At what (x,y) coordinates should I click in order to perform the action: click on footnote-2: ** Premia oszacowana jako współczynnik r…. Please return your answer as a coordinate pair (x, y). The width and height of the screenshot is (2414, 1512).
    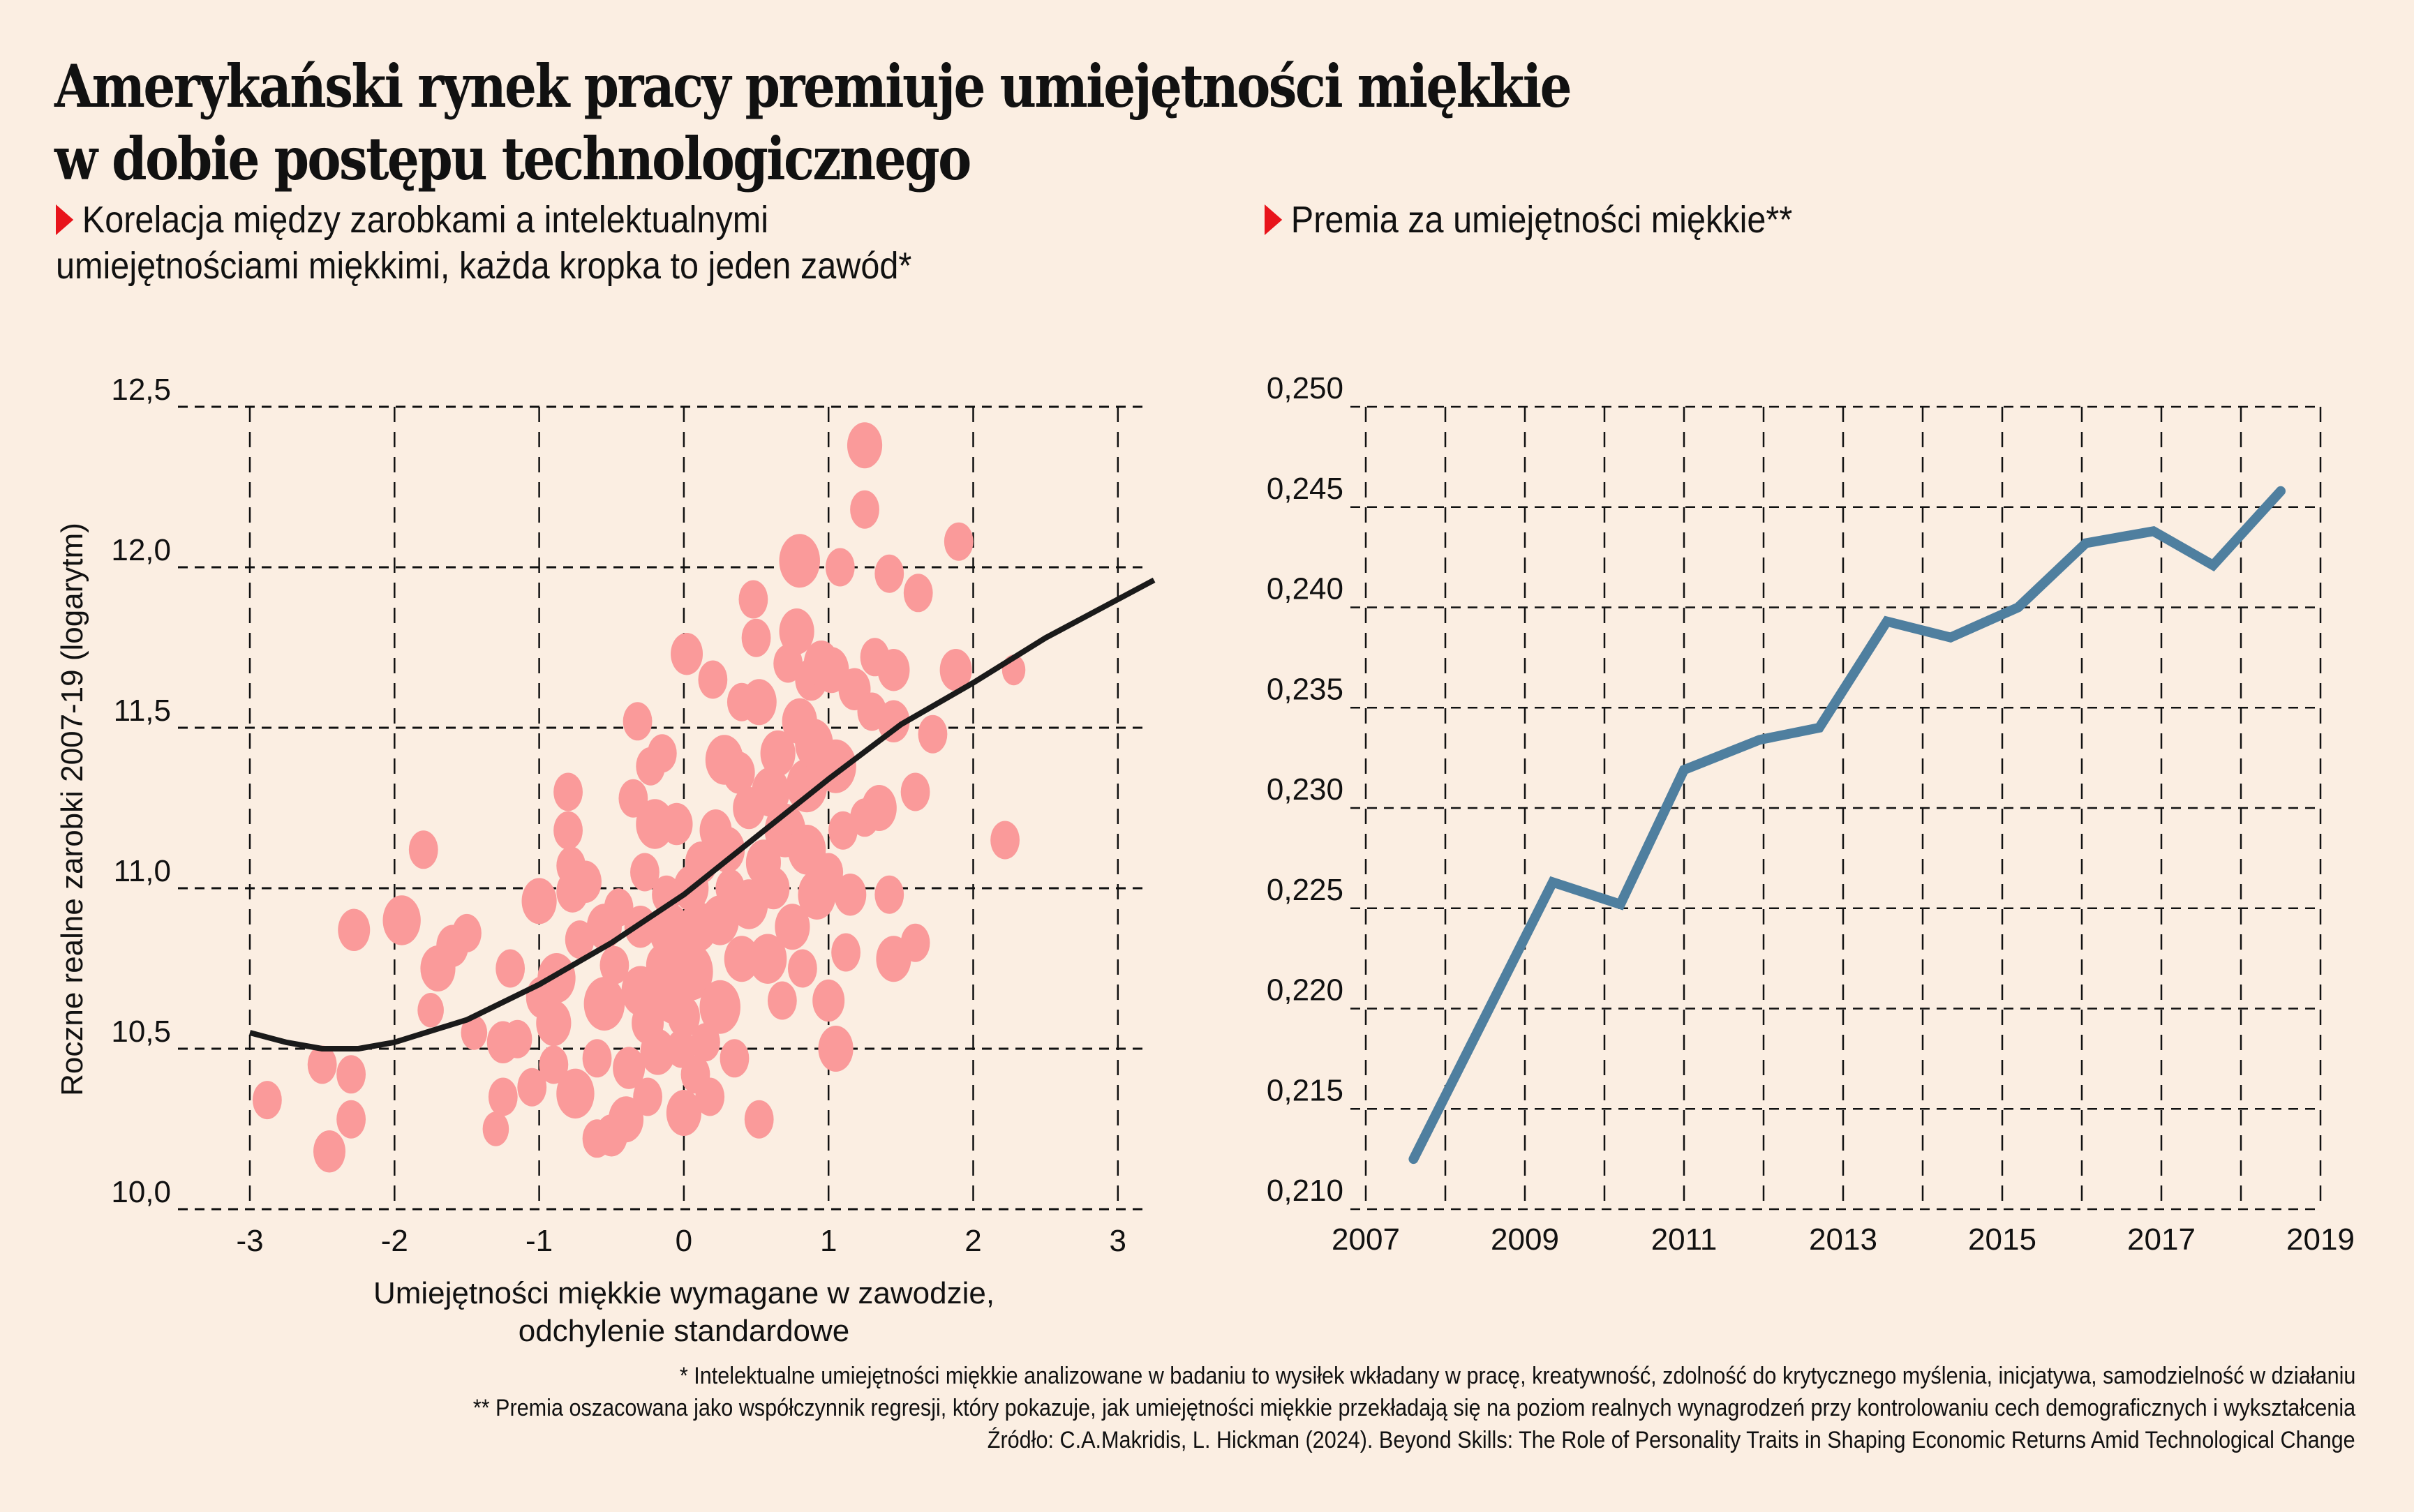
    Looking at the image, I should click on (1414, 1408).